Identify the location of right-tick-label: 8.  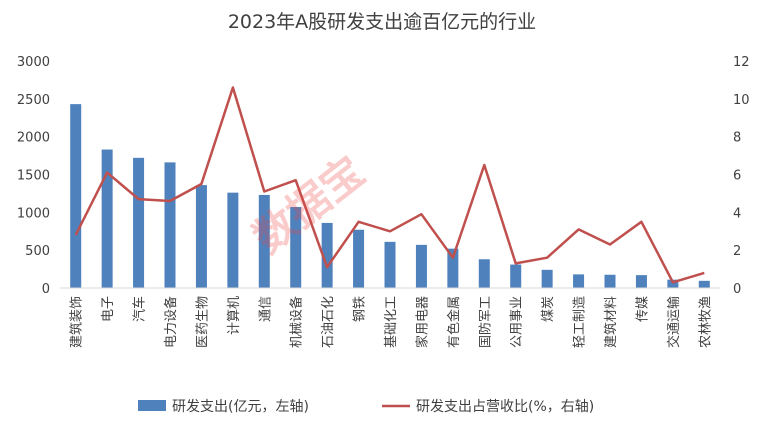
(737, 138).